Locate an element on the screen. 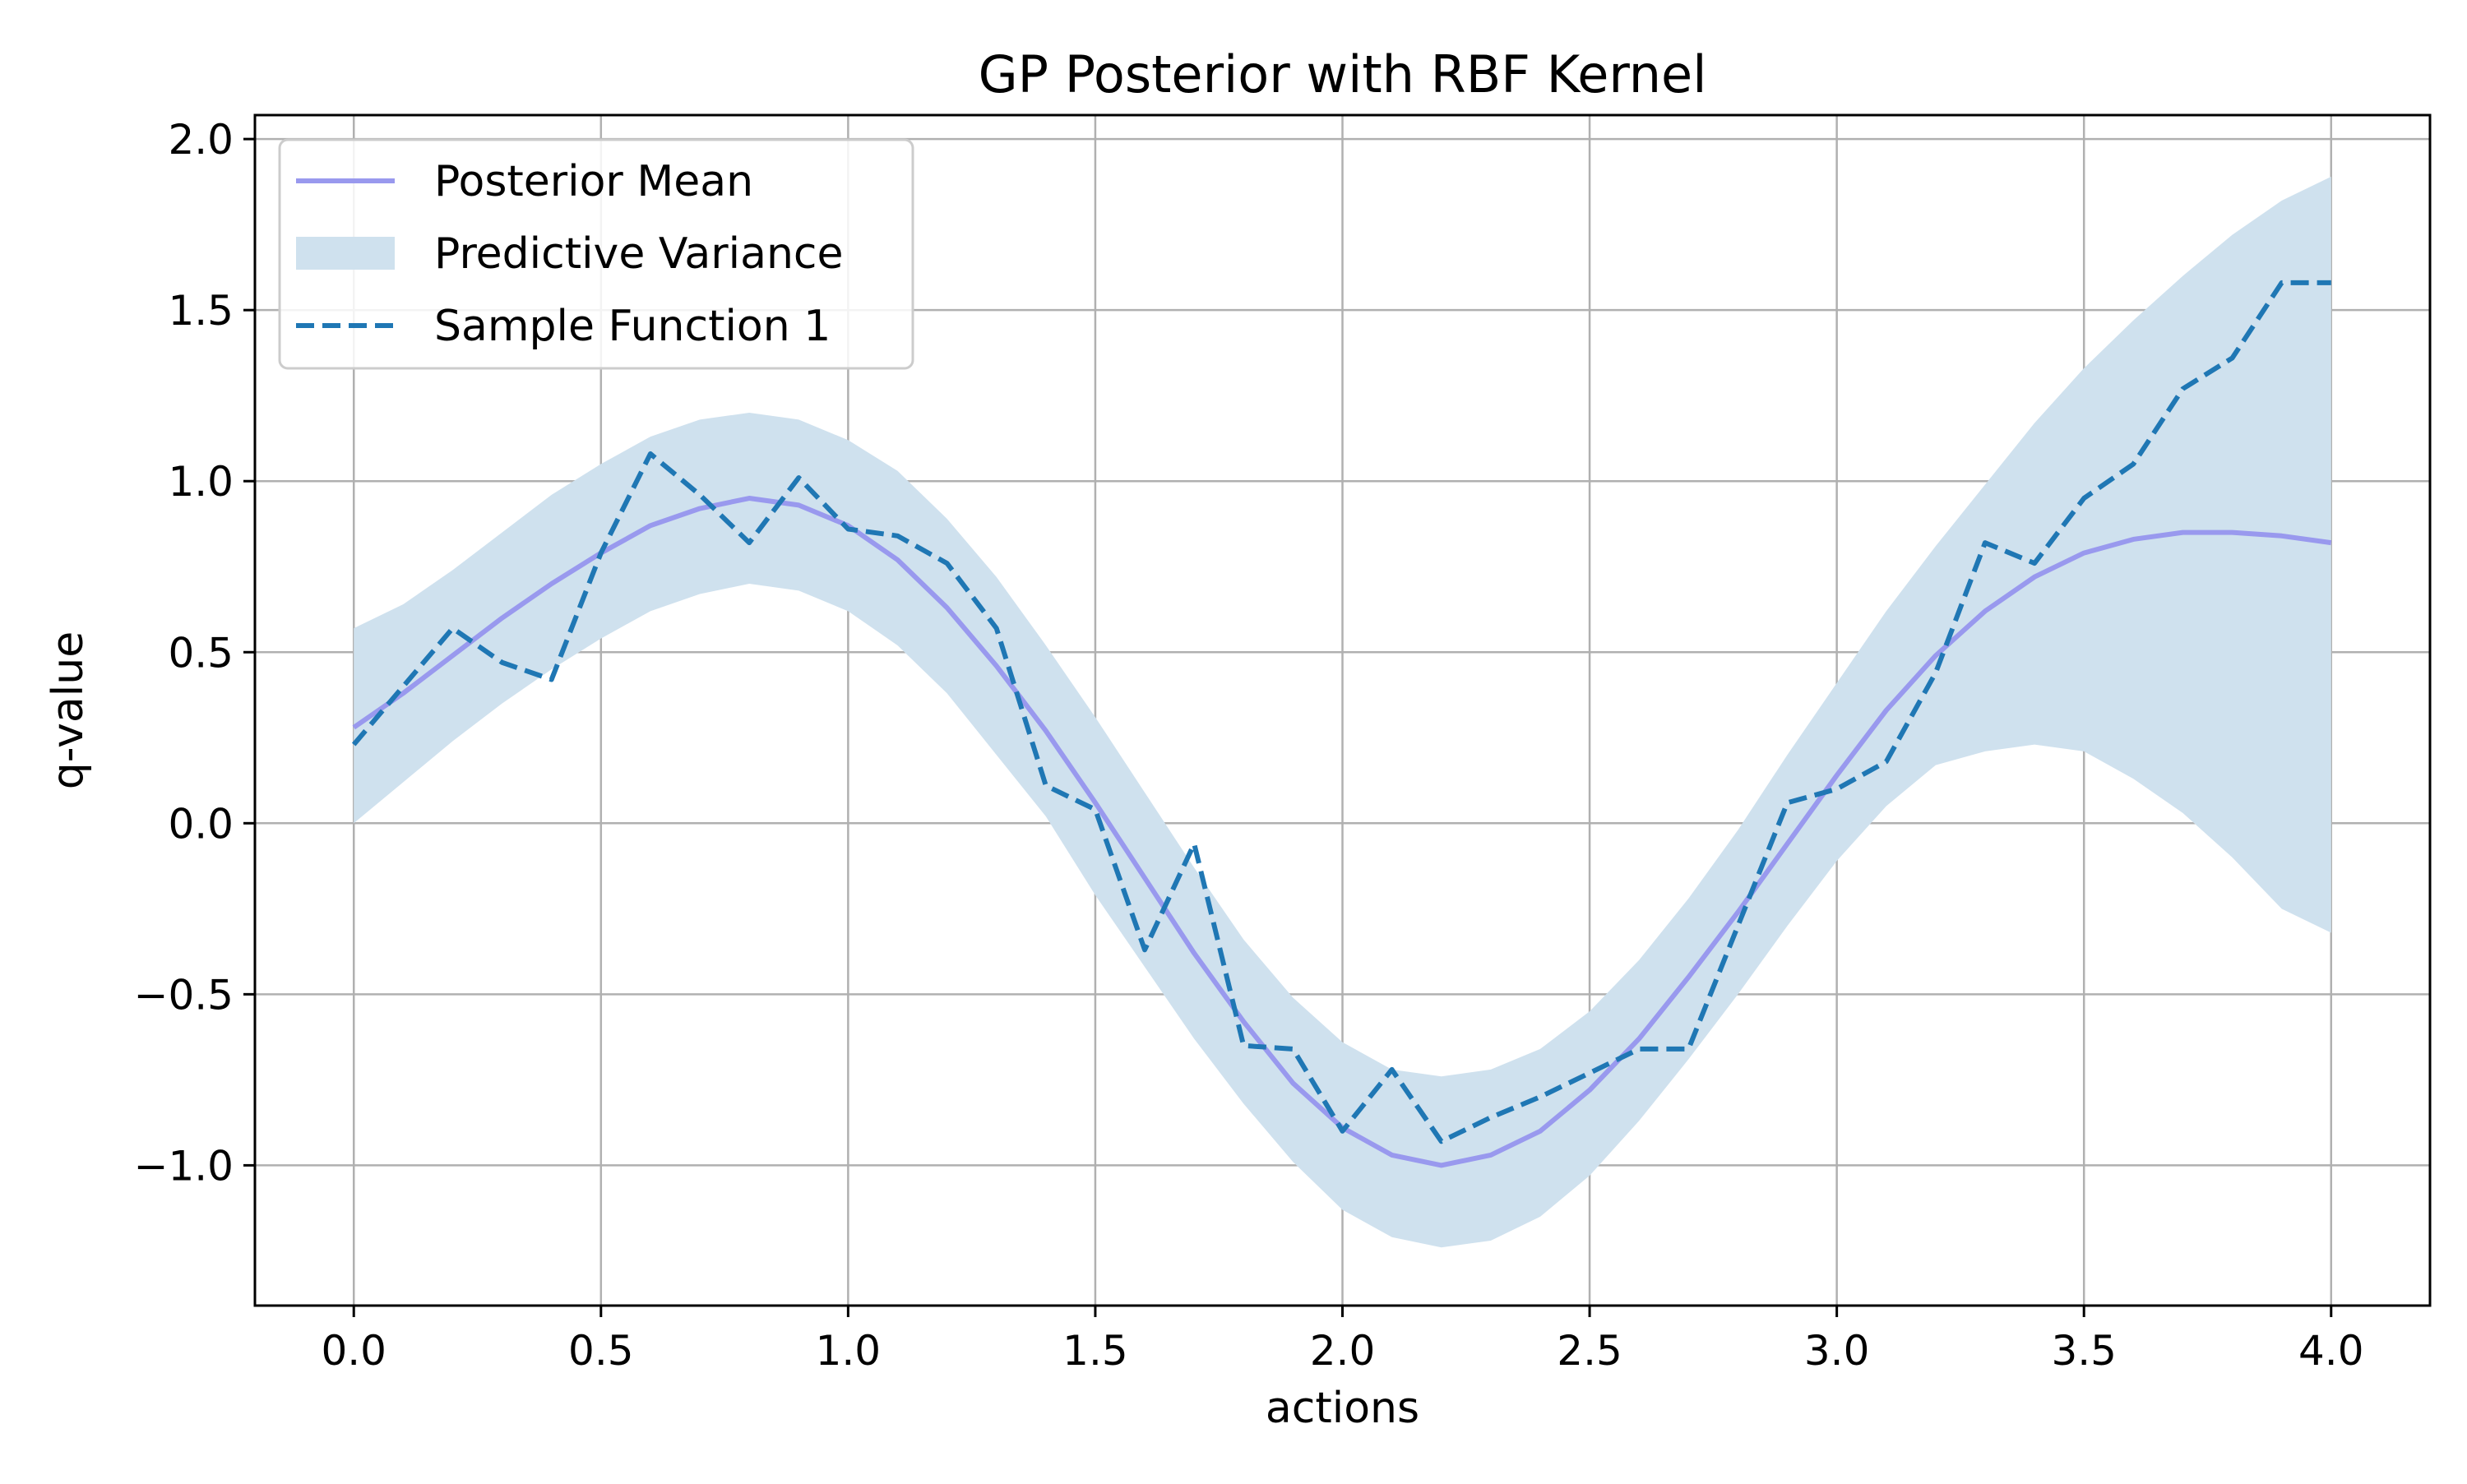 The width and height of the screenshot is (2467, 1484). x-tick-label: 1.5 is located at coordinates (1095, 1351).